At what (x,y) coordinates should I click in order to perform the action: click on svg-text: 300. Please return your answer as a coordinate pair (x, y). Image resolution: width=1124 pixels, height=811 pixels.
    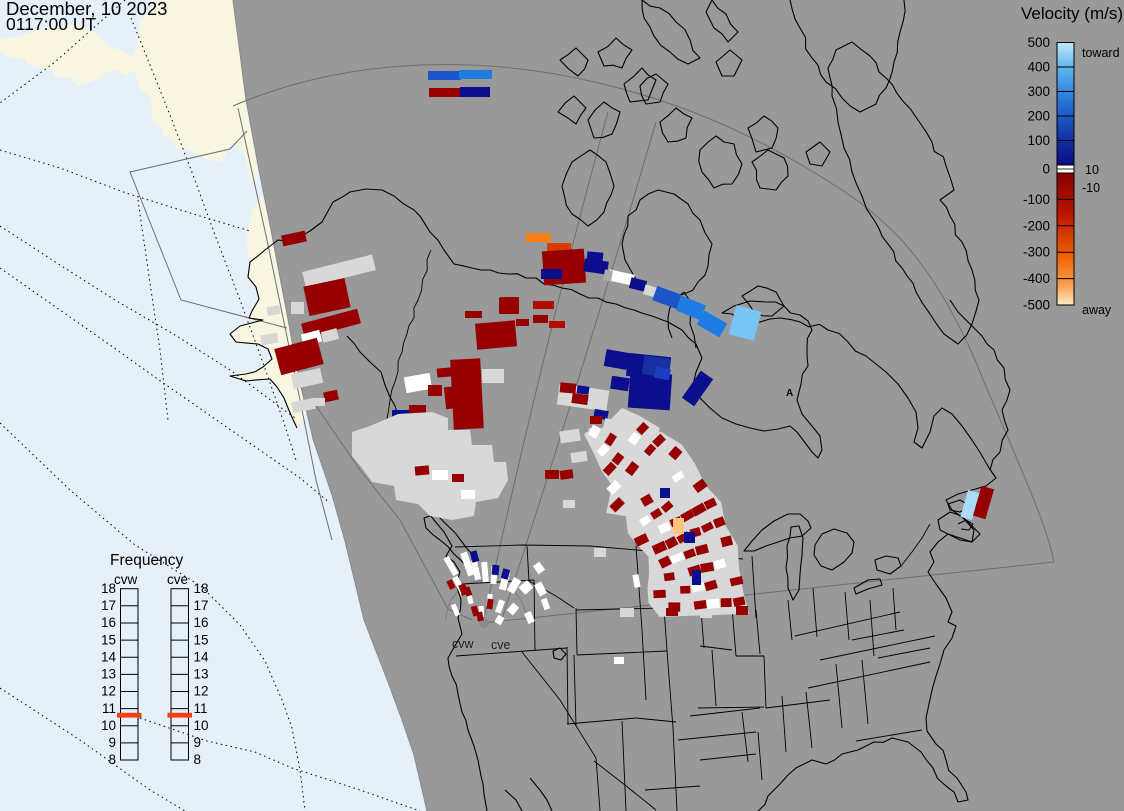
    Looking at the image, I should click on (1038, 91).